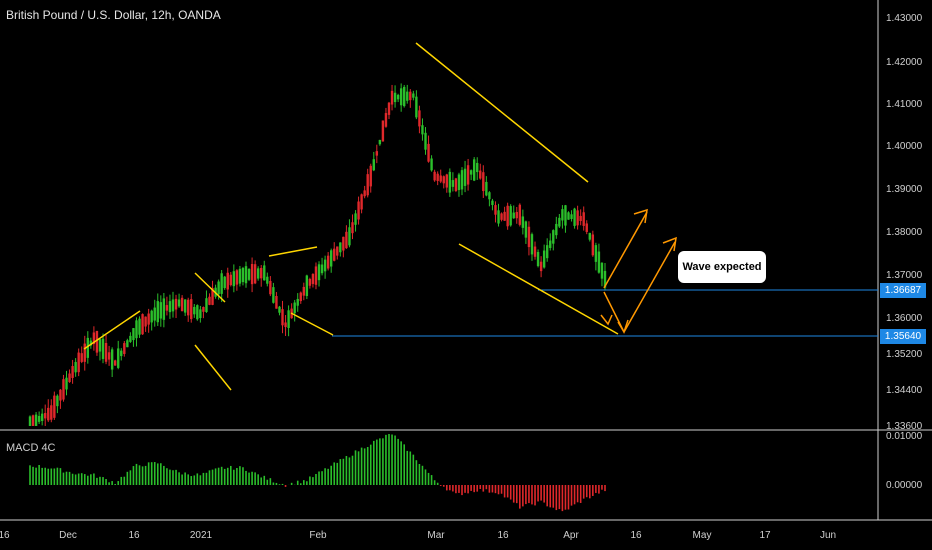  Describe the element at coordinates (571, 535) in the screenshot. I see `time-tick-label: Apr` at that location.